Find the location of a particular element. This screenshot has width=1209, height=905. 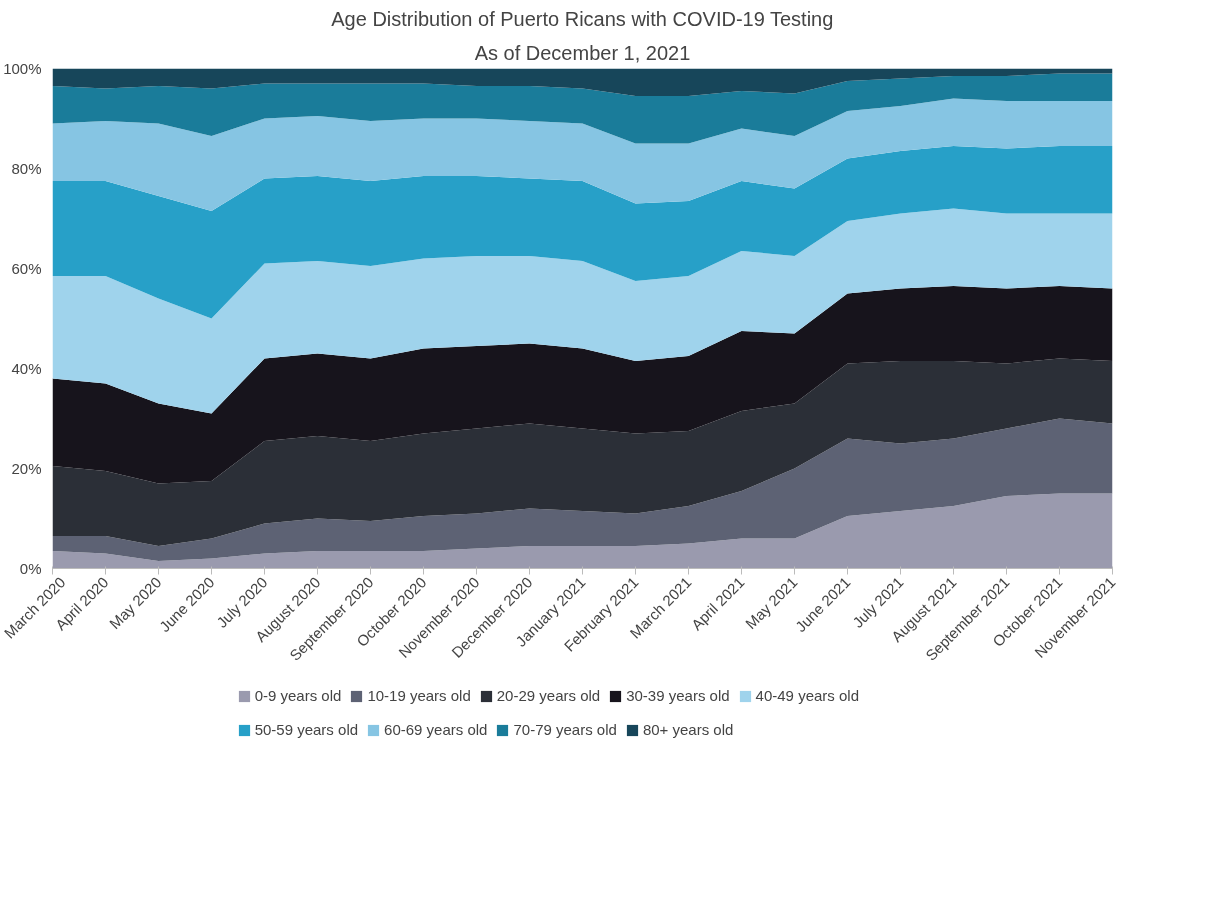

chart-subtitle: As of December 1, 2021 is located at coordinates (582, 52).